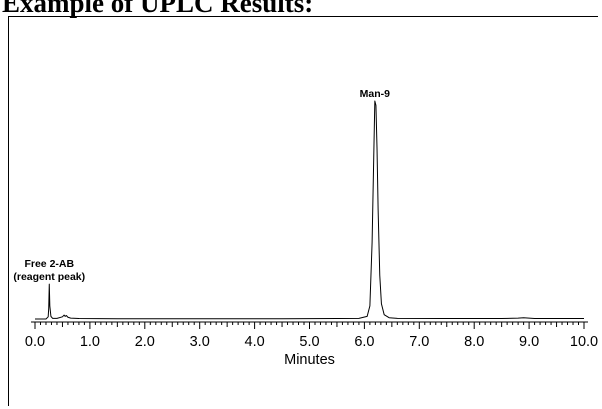 The image size is (602, 409). Describe the element at coordinates (158, 9) in the screenshot. I see `page-heading: Example of UPLC Results:` at that location.